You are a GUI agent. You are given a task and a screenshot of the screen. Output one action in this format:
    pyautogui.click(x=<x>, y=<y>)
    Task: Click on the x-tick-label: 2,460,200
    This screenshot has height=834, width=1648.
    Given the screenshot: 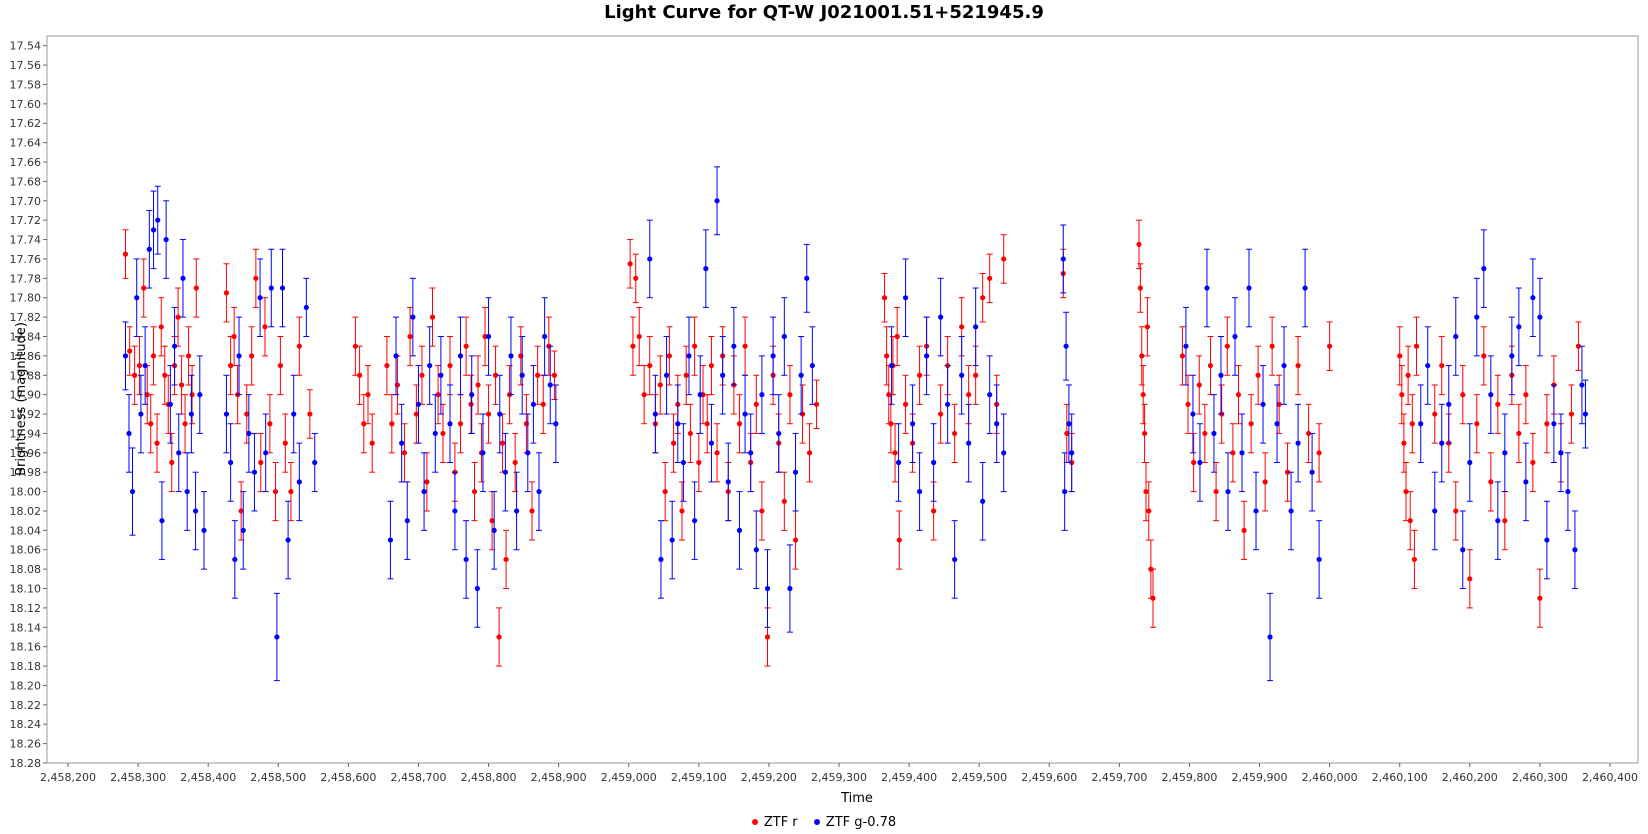 What is the action you would take?
    pyautogui.click(x=1470, y=777)
    